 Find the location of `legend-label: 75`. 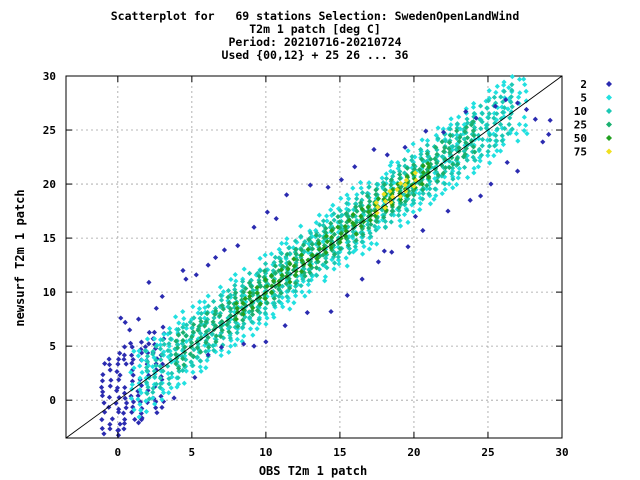

legend-label: 75 is located at coordinates (580, 152).